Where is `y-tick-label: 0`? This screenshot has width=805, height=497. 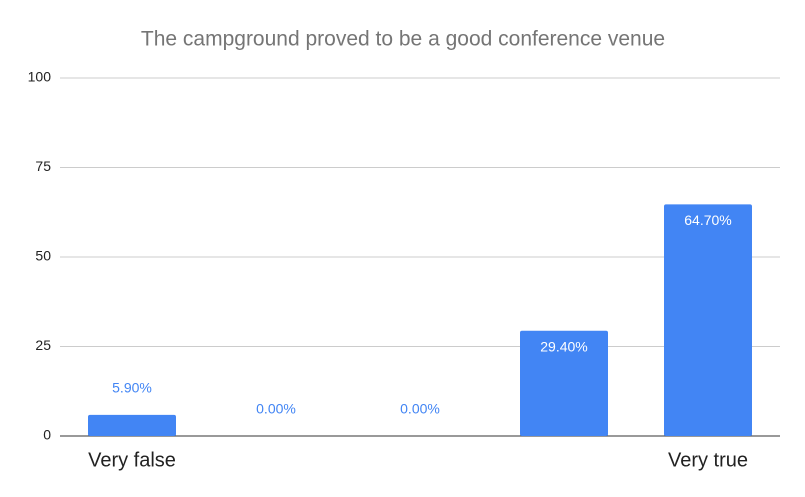
y-tick-label: 0 is located at coordinates (47, 435).